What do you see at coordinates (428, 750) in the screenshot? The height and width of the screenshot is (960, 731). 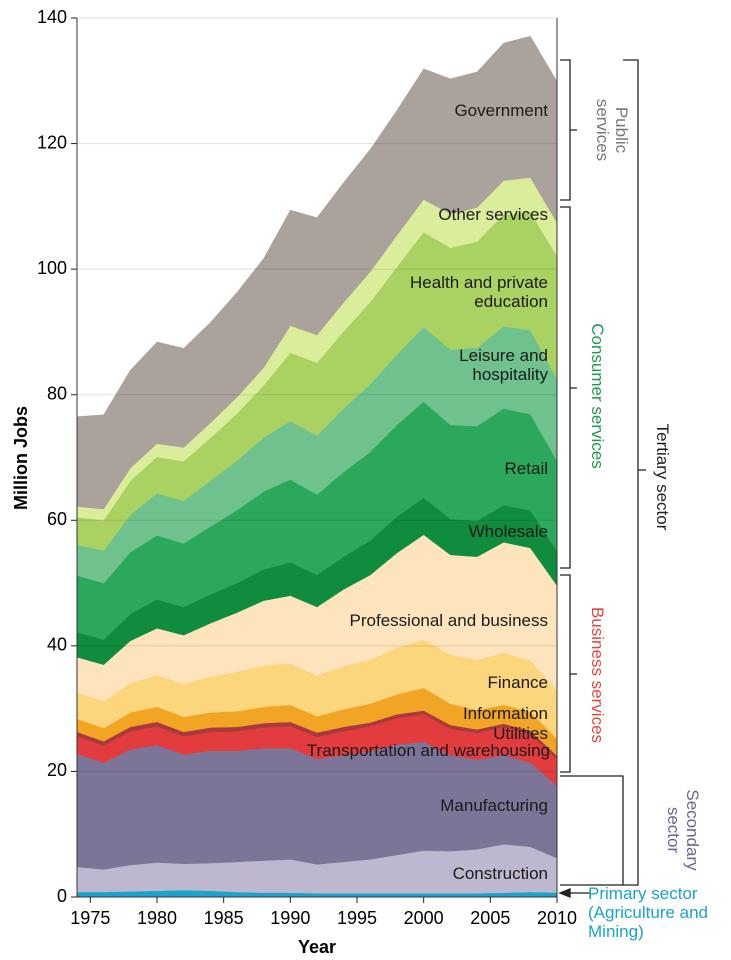 I see `series-label: Transportation and warehousing` at bounding box center [428, 750].